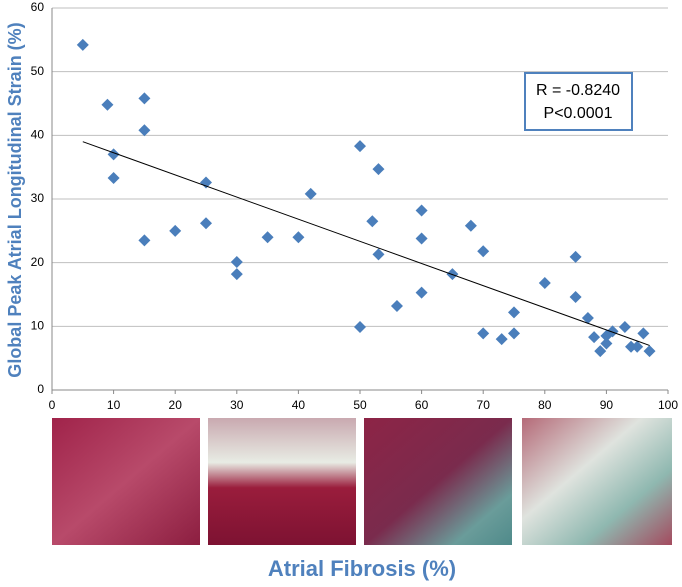 The image size is (682, 587). I want to click on y-tick-label: 30, so click(38, 198).